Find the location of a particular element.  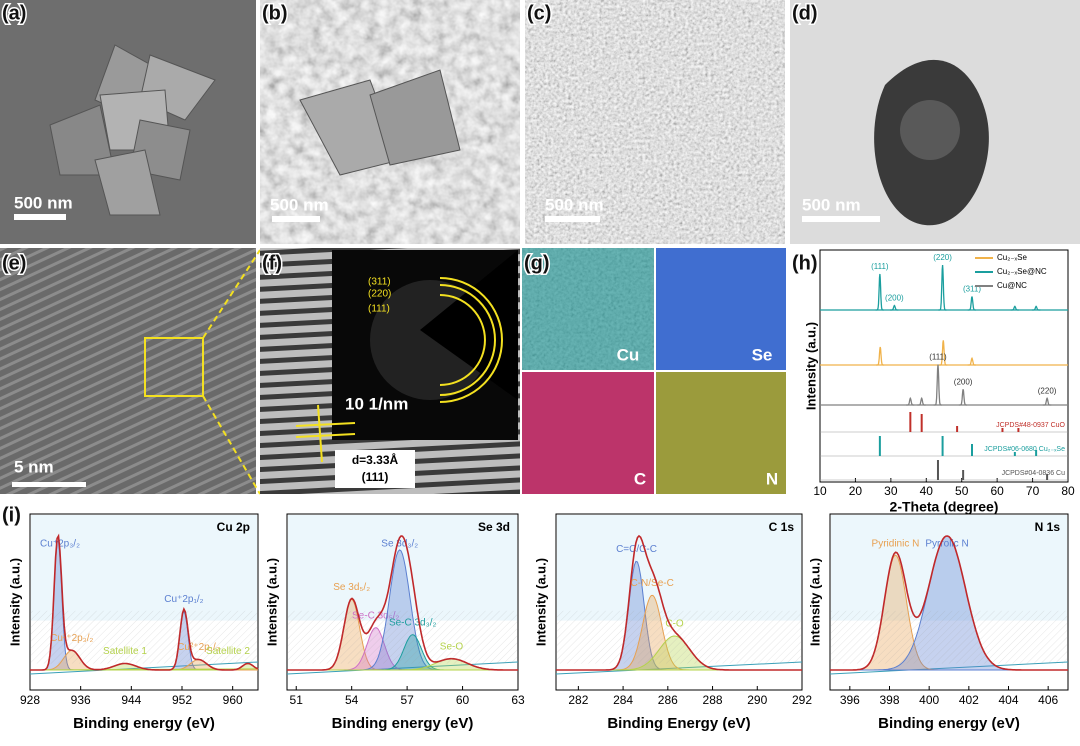

x-tick-label: 80 is located at coordinates (1068, 491).